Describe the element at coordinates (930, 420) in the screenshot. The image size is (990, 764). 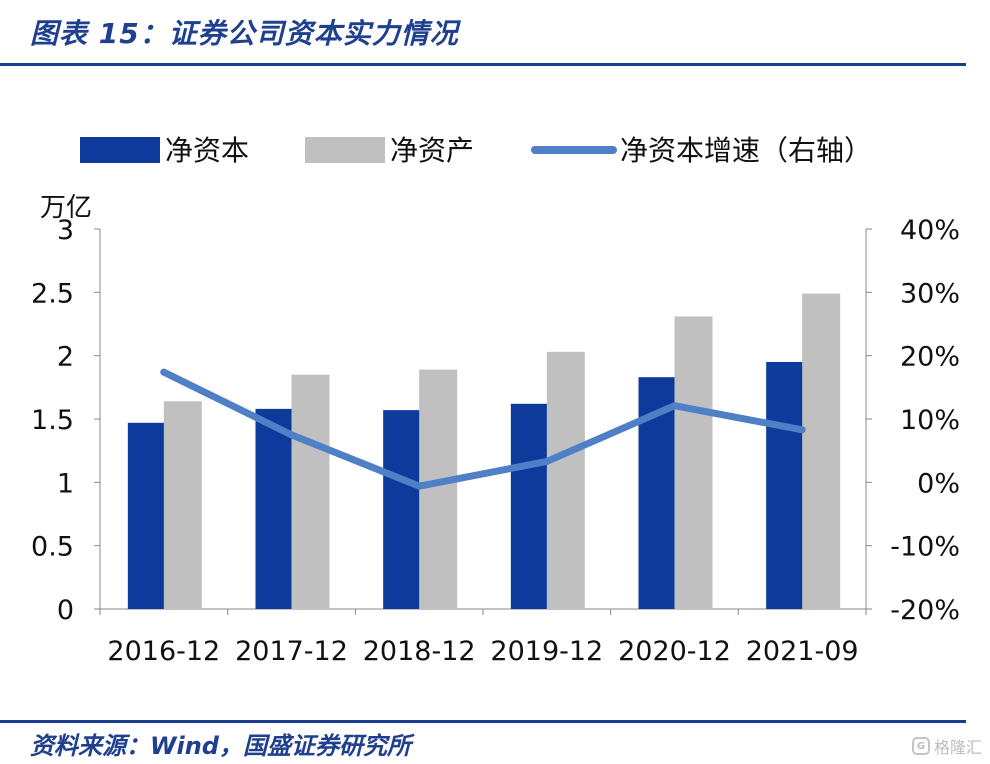
I see `right-tick-label: 10%` at that location.